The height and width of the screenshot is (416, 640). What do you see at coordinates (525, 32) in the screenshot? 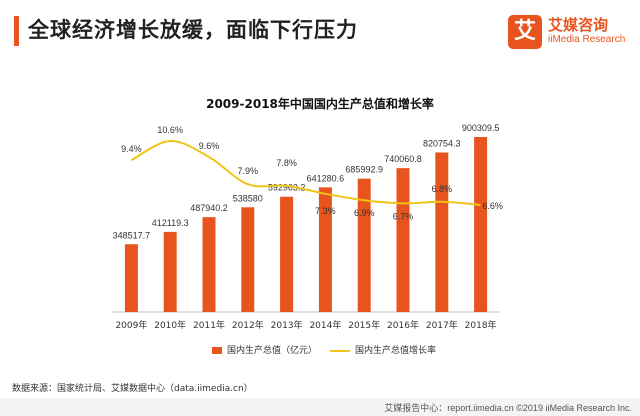
I see `logo-glyph: 艾` at bounding box center [525, 32].